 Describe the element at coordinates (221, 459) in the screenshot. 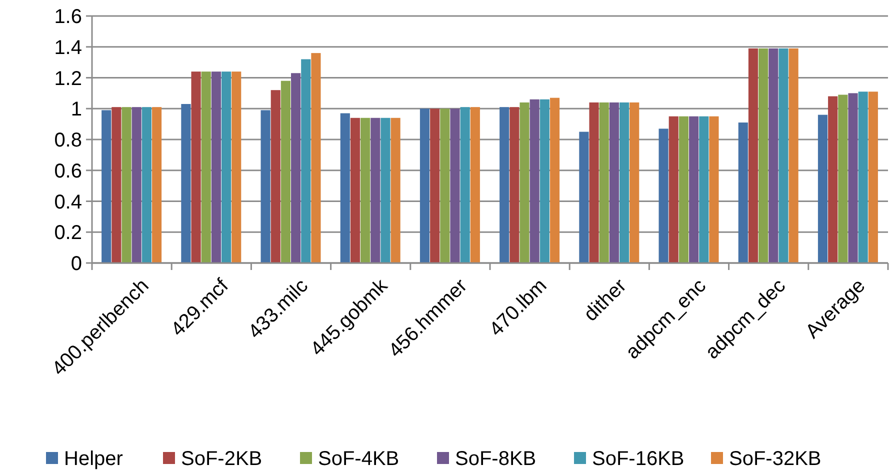

I see `legend-label: SoF-2KB` at that location.